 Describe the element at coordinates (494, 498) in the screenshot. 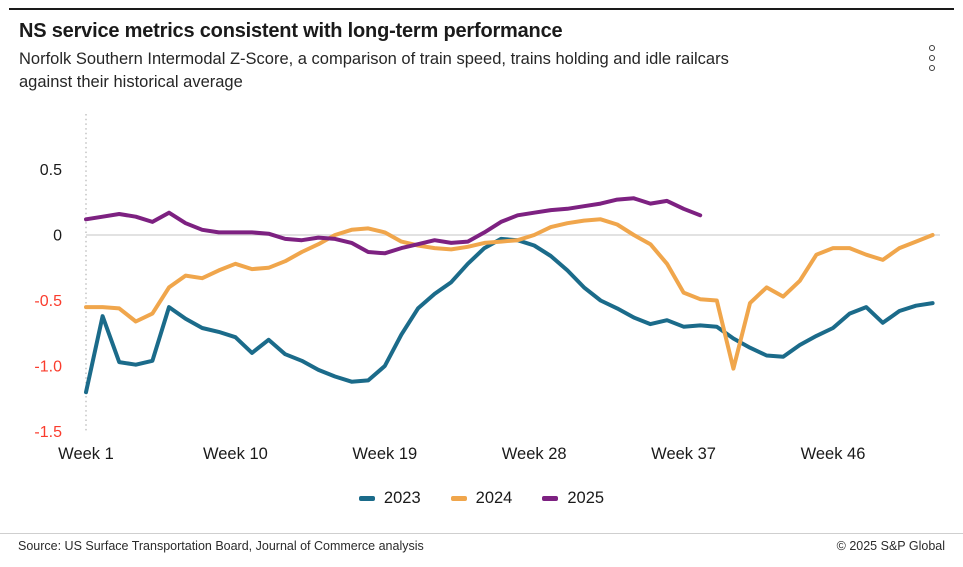

I see `legend-label-2024: 2024` at that location.